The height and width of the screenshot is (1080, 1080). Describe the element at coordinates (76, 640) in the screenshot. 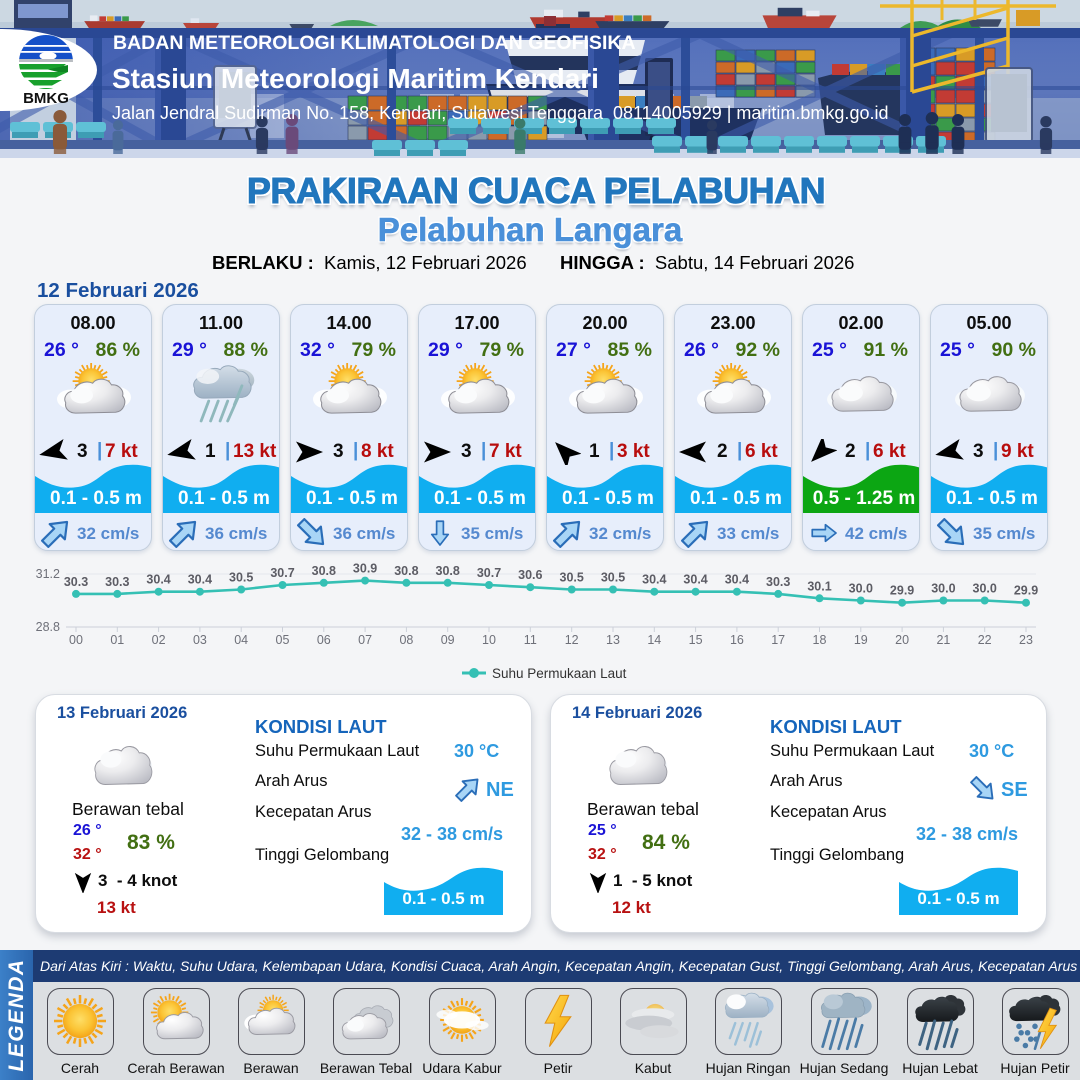

I see `svg-text: 00` at that location.